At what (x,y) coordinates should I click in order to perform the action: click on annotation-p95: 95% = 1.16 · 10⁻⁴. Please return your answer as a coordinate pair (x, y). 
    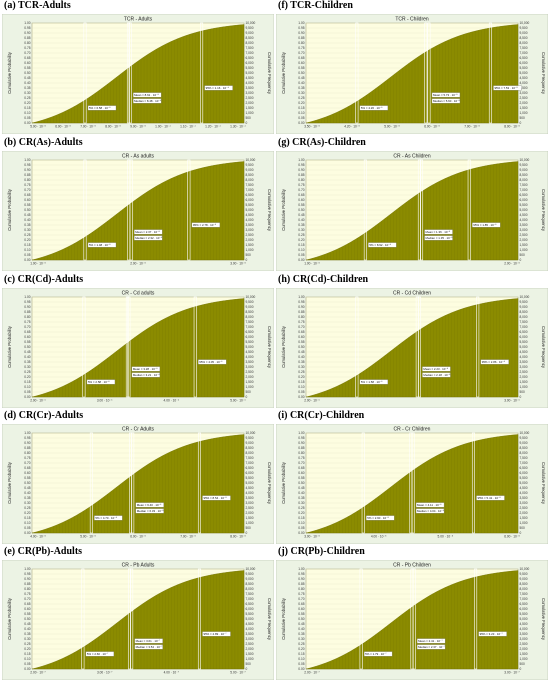
    Looking at the image, I should click on (218, 88).